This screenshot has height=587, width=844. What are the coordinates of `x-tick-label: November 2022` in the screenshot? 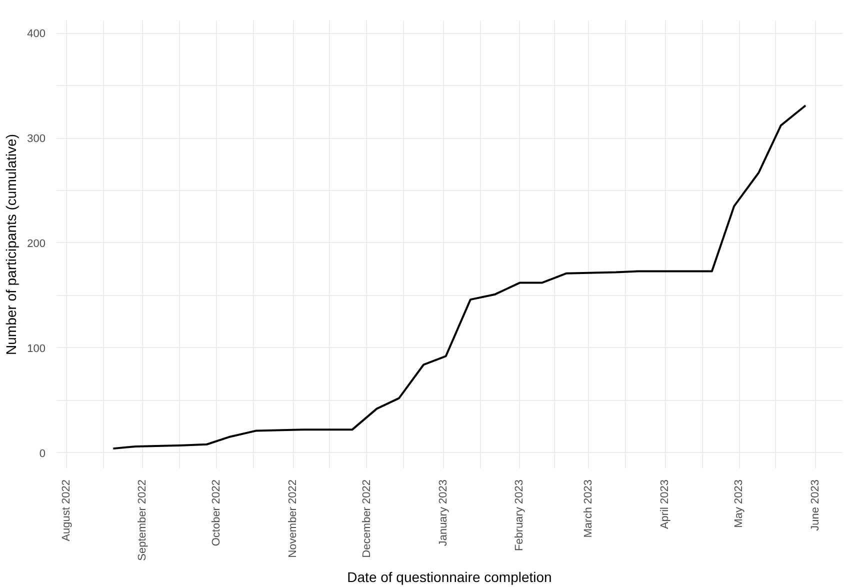 It's located at (293, 518).